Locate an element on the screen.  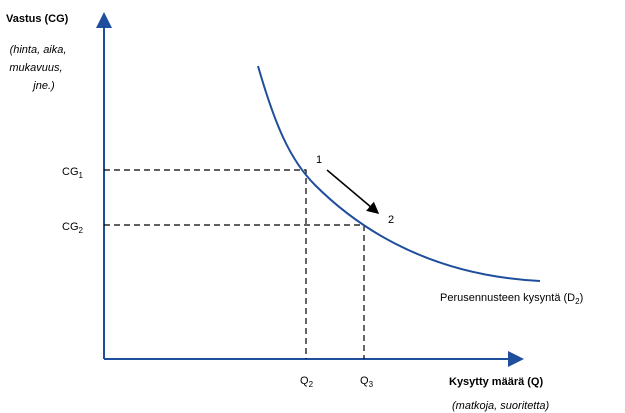
x-axis-title: Kysytty määrä (Q) is located at coordinates (496, 382).